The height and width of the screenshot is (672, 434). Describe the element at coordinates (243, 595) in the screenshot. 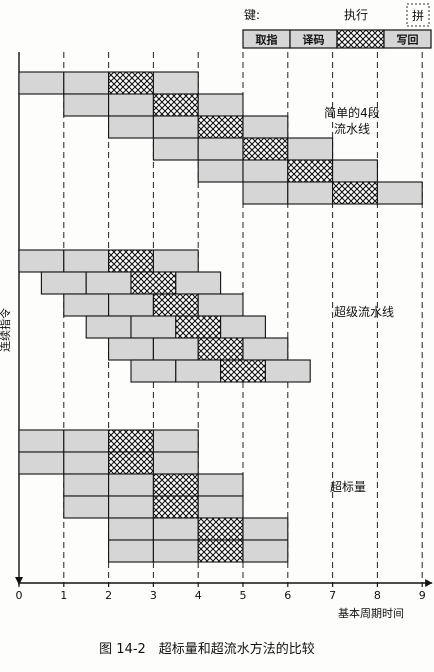

I see `x-tick-label: 5` at that location.